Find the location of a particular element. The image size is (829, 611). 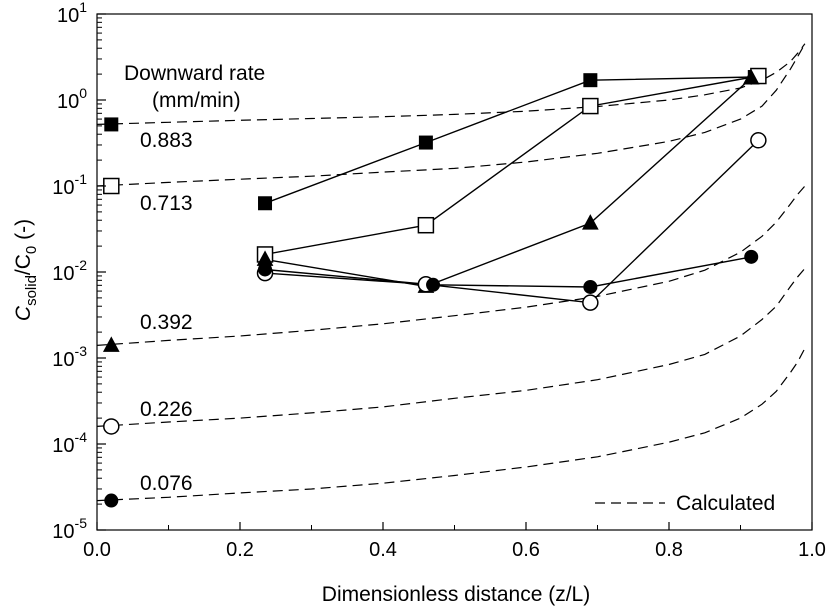

calculated-curve-0.883 is located at coordinates (451, 84).